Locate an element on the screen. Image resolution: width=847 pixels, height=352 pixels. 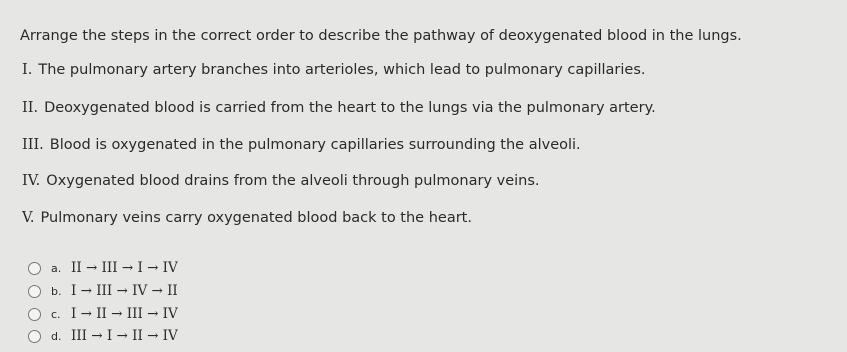
option: b. I → III → IV → II is located at coordinates (103, 291).